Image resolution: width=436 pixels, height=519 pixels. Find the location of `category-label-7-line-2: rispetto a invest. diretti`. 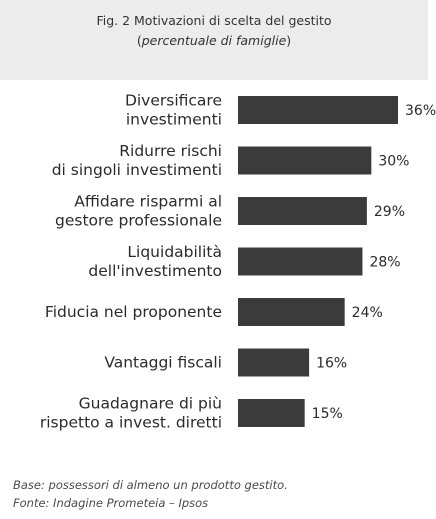

category-label-7-line-2: rispetto a invest. diretti is located at coordinates (131, 423).